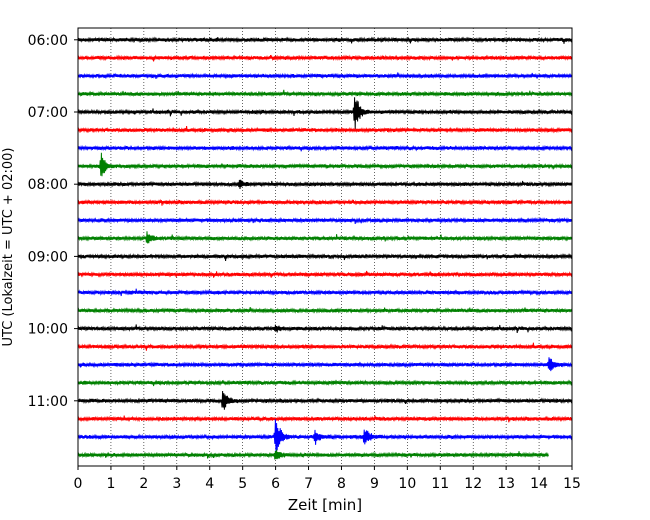  Describe the element at coordinates (110, 484) in the screenshot. I see `x-tick-label: 1` at that location.